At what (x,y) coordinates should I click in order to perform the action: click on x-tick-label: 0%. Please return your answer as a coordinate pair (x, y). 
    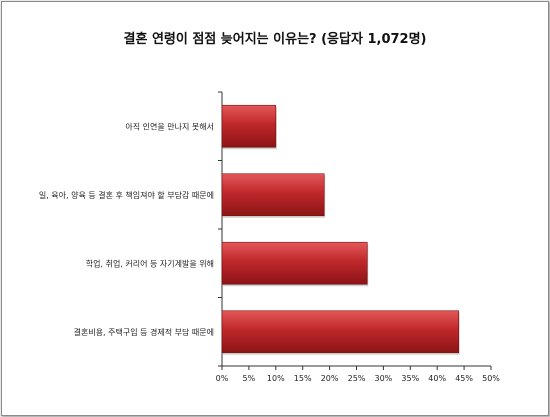
    Looking at the image, I should click on (222, 378).